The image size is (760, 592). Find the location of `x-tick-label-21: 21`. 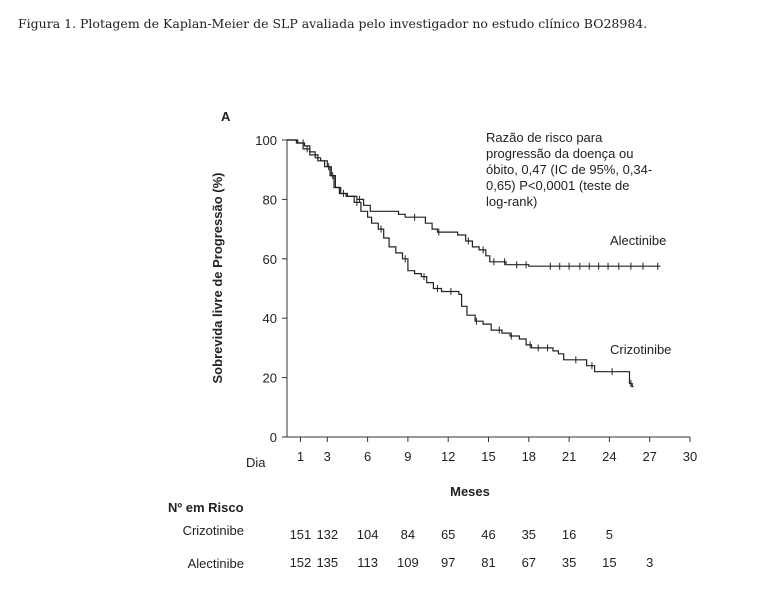

x-tick-label-21: 21 is located at coordinates (569, 456).